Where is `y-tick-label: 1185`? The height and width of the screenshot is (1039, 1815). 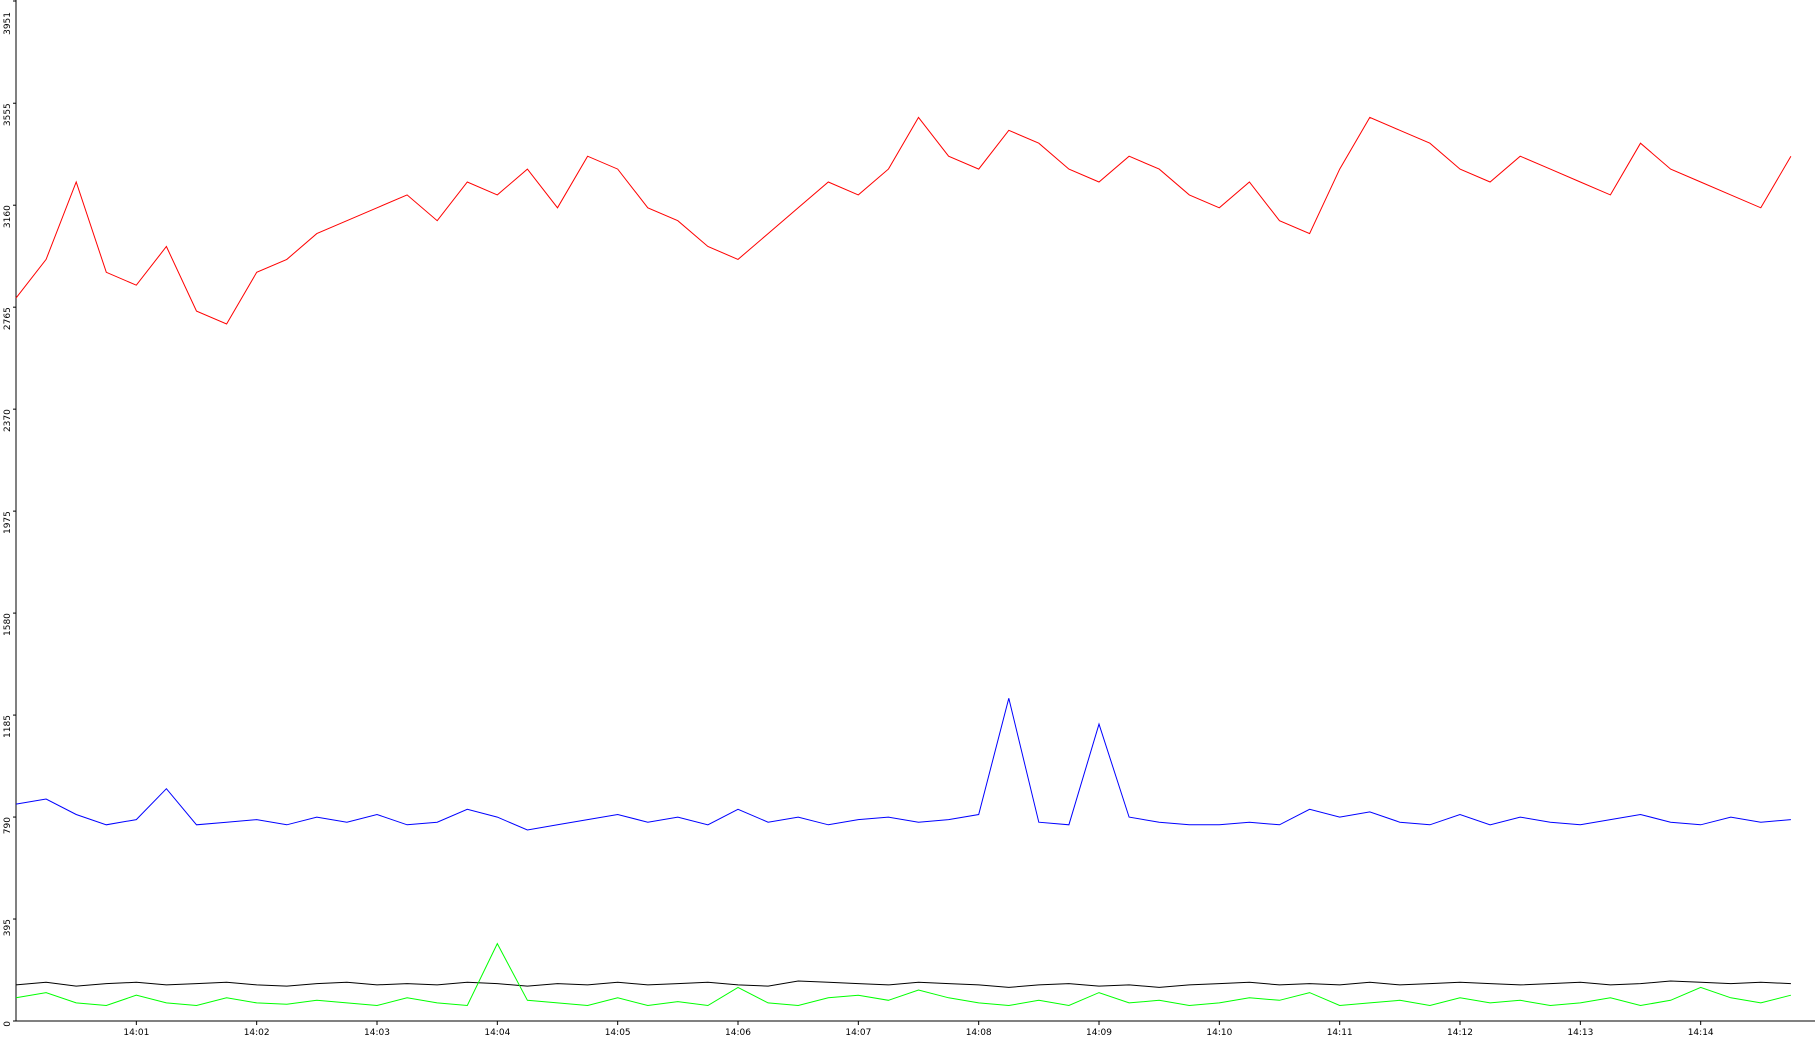 y-tick-label: 1185 is located at coordinates (8, 726).